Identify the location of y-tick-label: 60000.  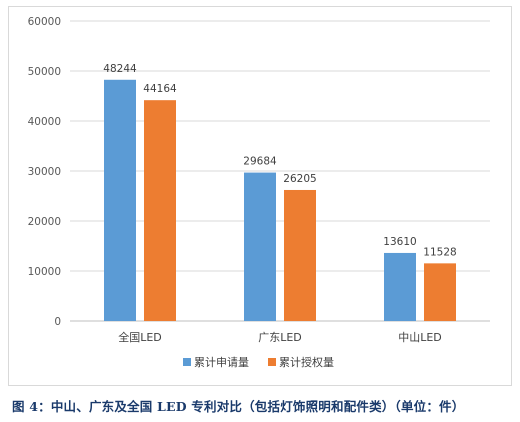
(44, 22).